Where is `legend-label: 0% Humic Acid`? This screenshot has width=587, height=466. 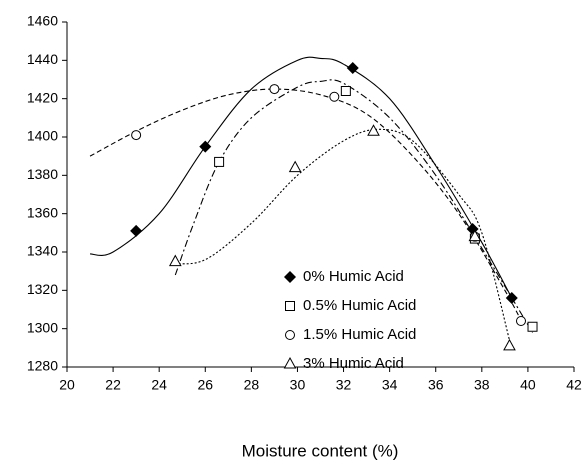 legend-label: 0% Humic Acid is located at coordinates (353, 276).